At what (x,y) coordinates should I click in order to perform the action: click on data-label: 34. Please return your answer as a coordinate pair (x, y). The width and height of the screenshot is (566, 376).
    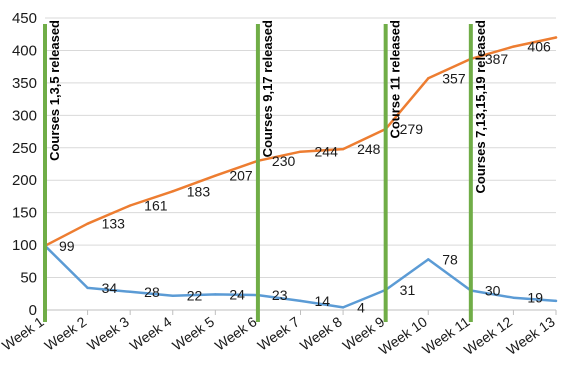
    Looking at the image, I should click on (110, 288).